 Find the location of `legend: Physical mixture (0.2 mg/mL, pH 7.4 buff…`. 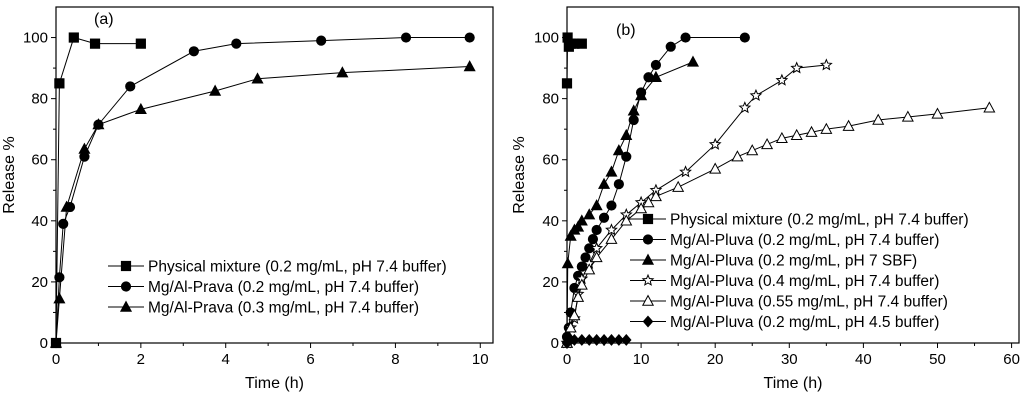

legend: Physical mixture (0.2 mg/mL, pH 7.4 buff… is located at coordinates (799, 271).